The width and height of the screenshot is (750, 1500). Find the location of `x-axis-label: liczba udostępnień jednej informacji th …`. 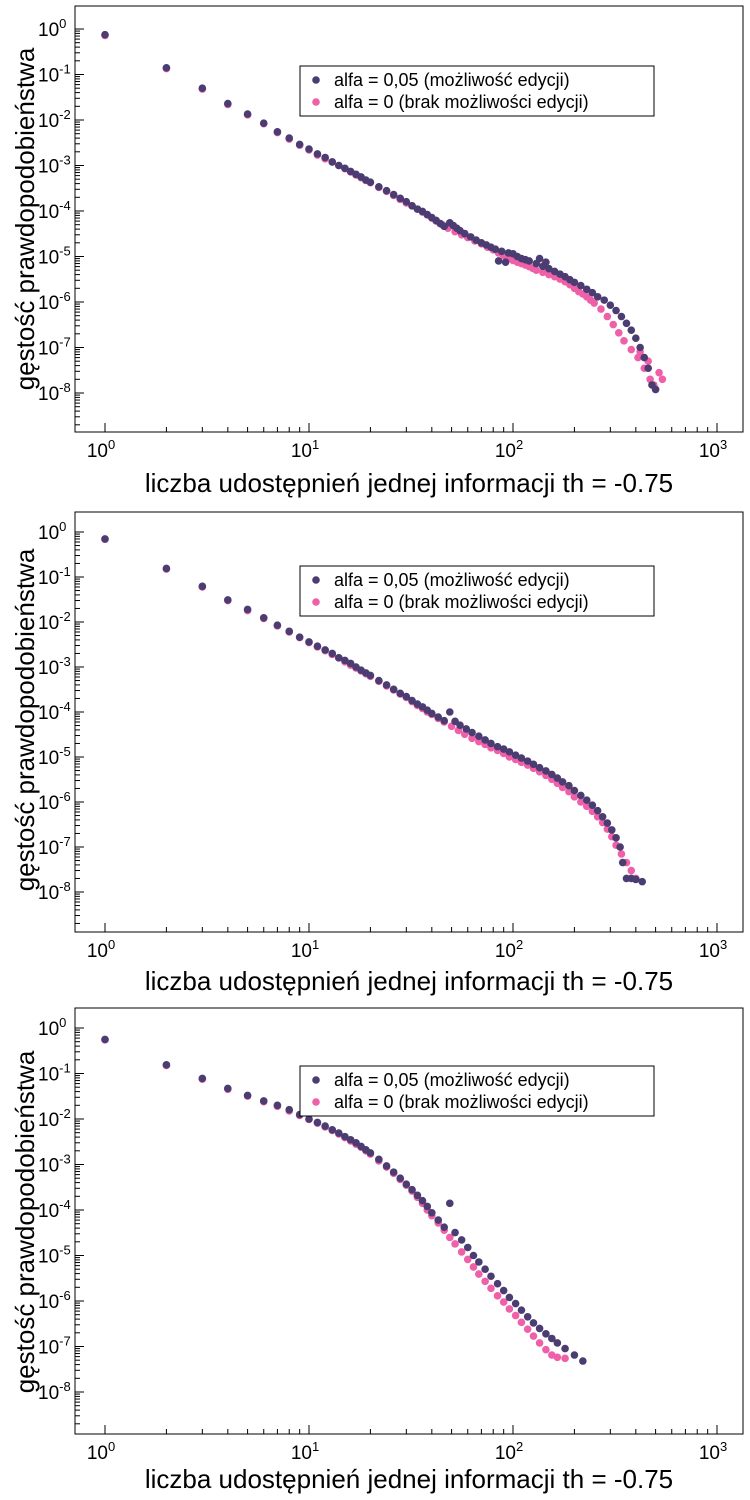

x-axis-label: liczba udostępnień jednej informacji th … is located at coordinates (409, 1479).